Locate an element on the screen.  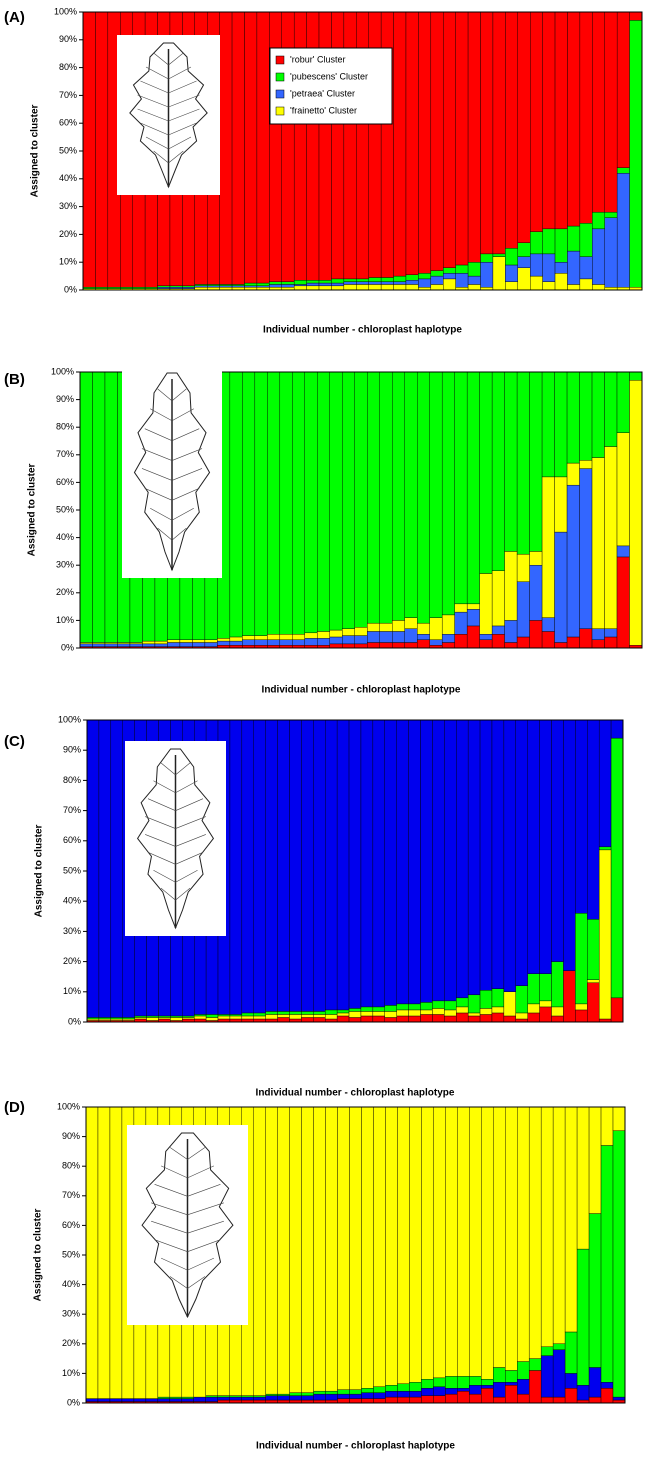
legend-box is located at coordinates (331, 86).